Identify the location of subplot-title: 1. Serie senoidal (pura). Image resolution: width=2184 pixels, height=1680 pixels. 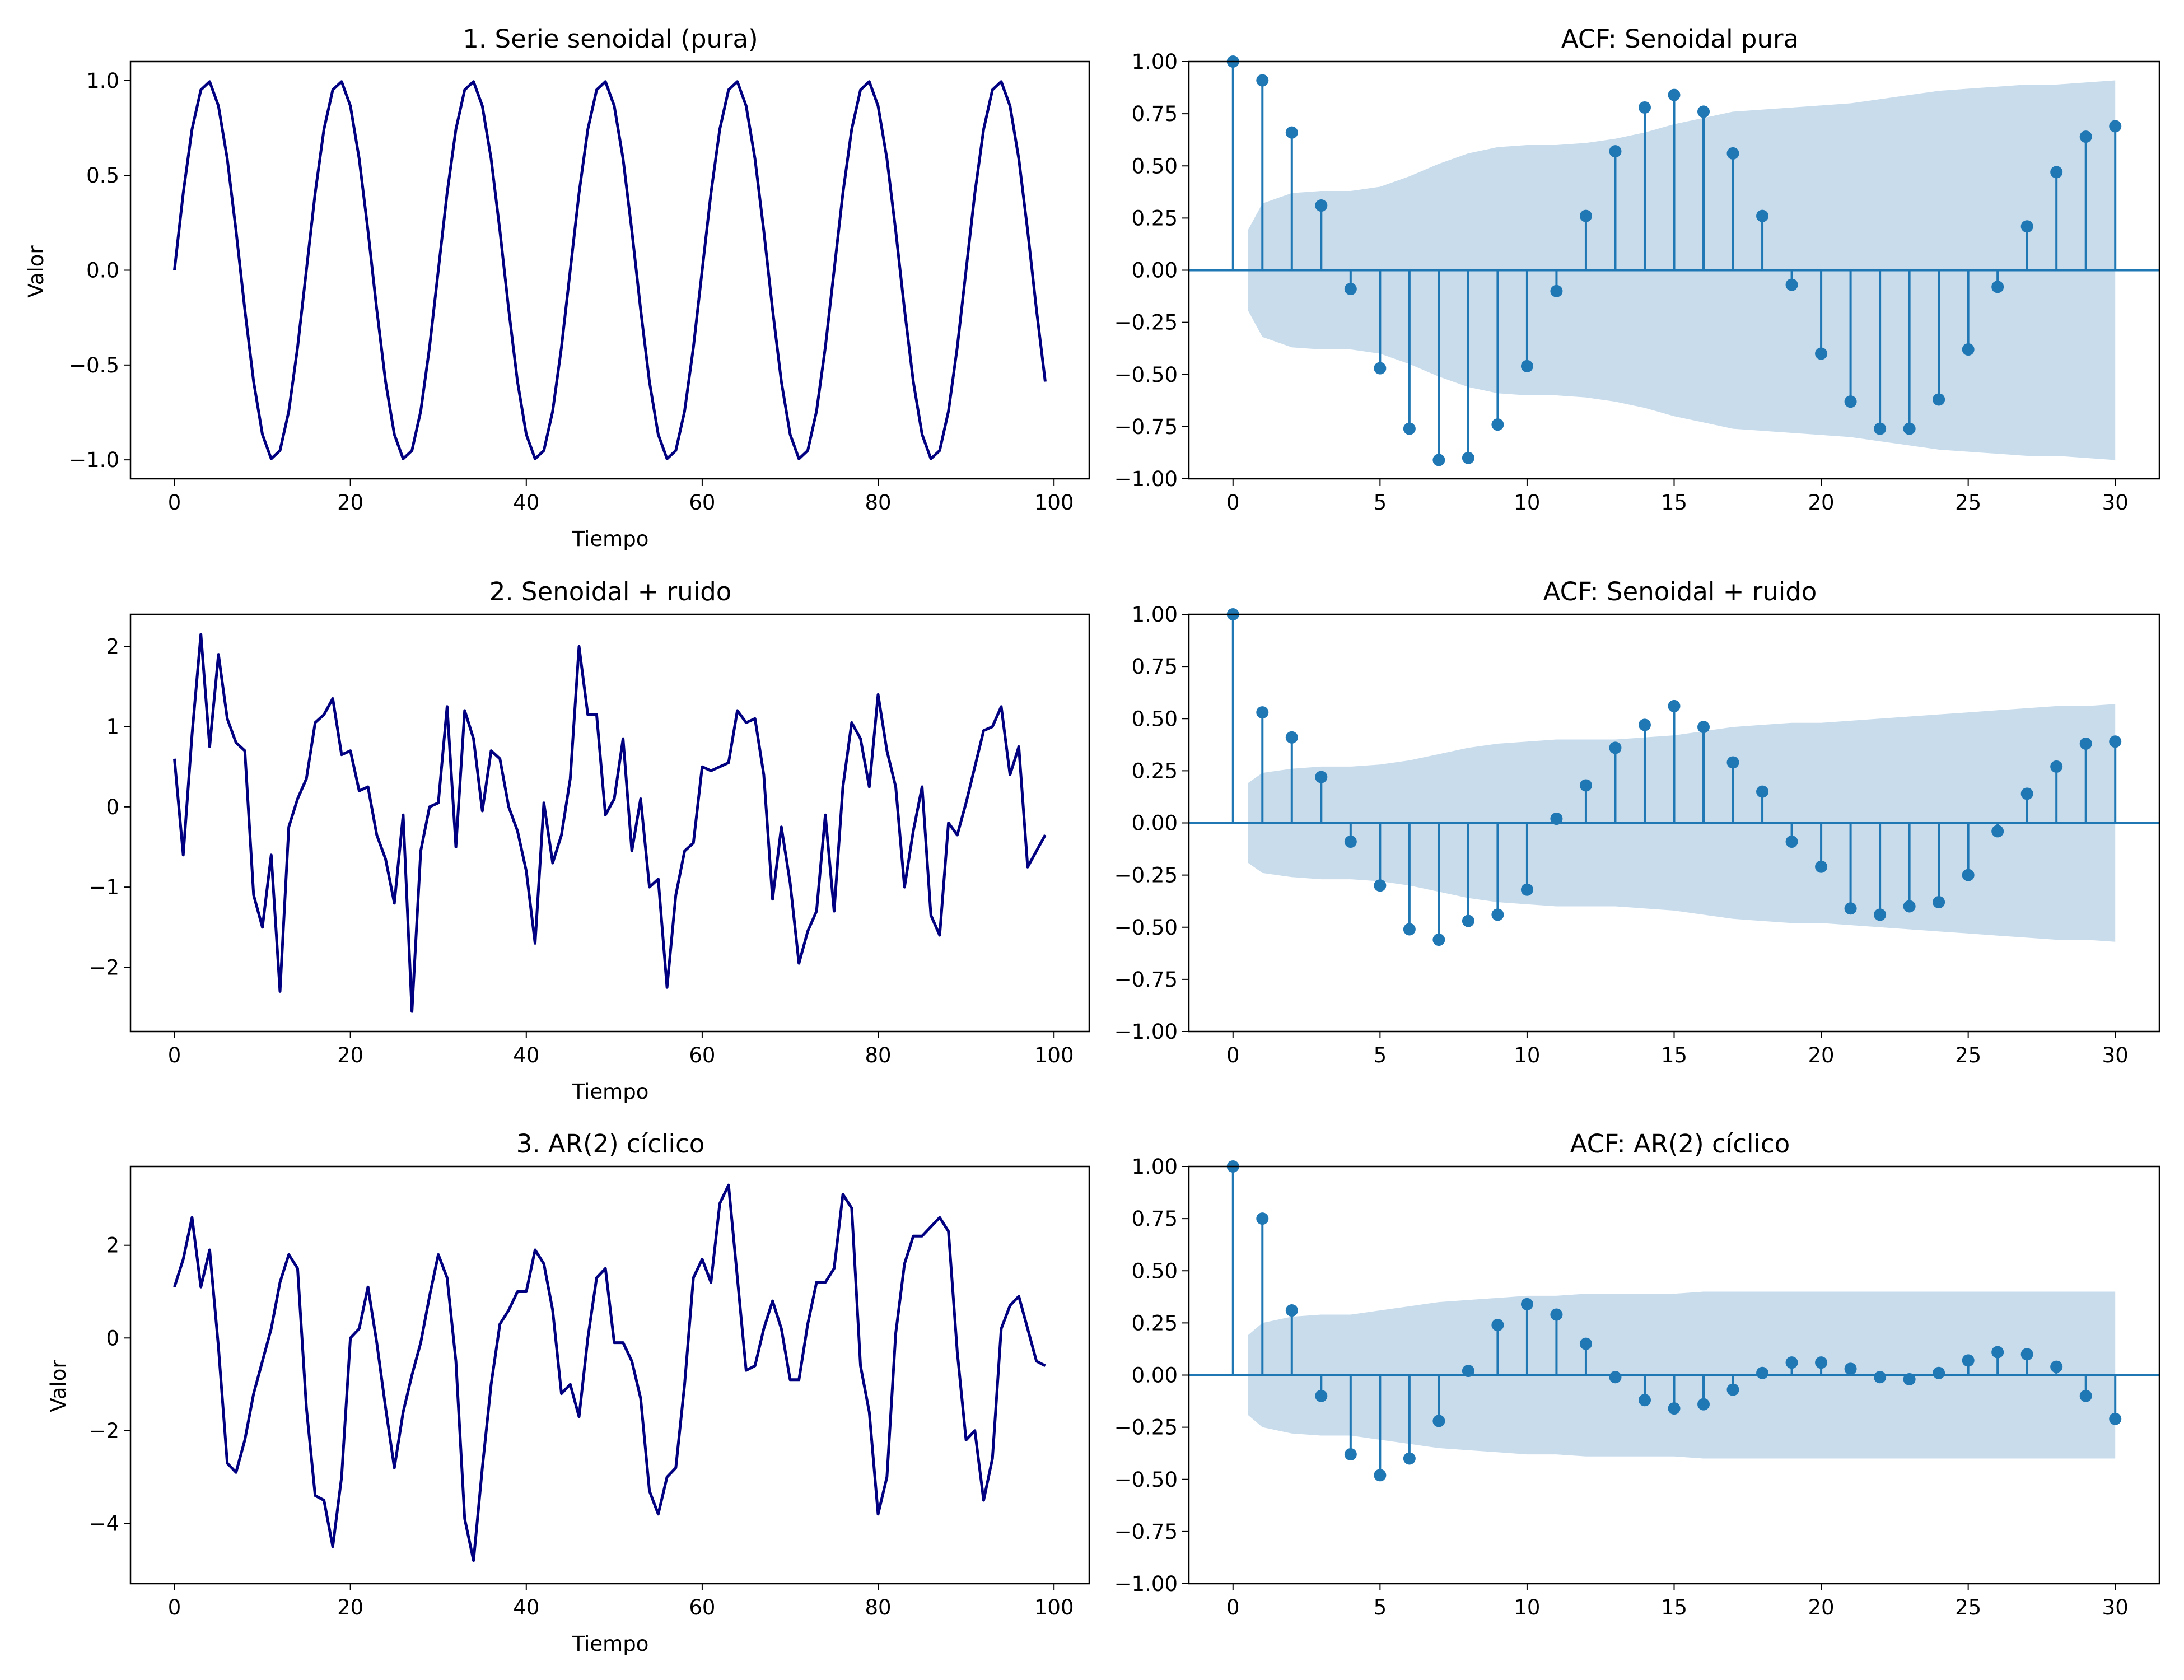
(611, 39).